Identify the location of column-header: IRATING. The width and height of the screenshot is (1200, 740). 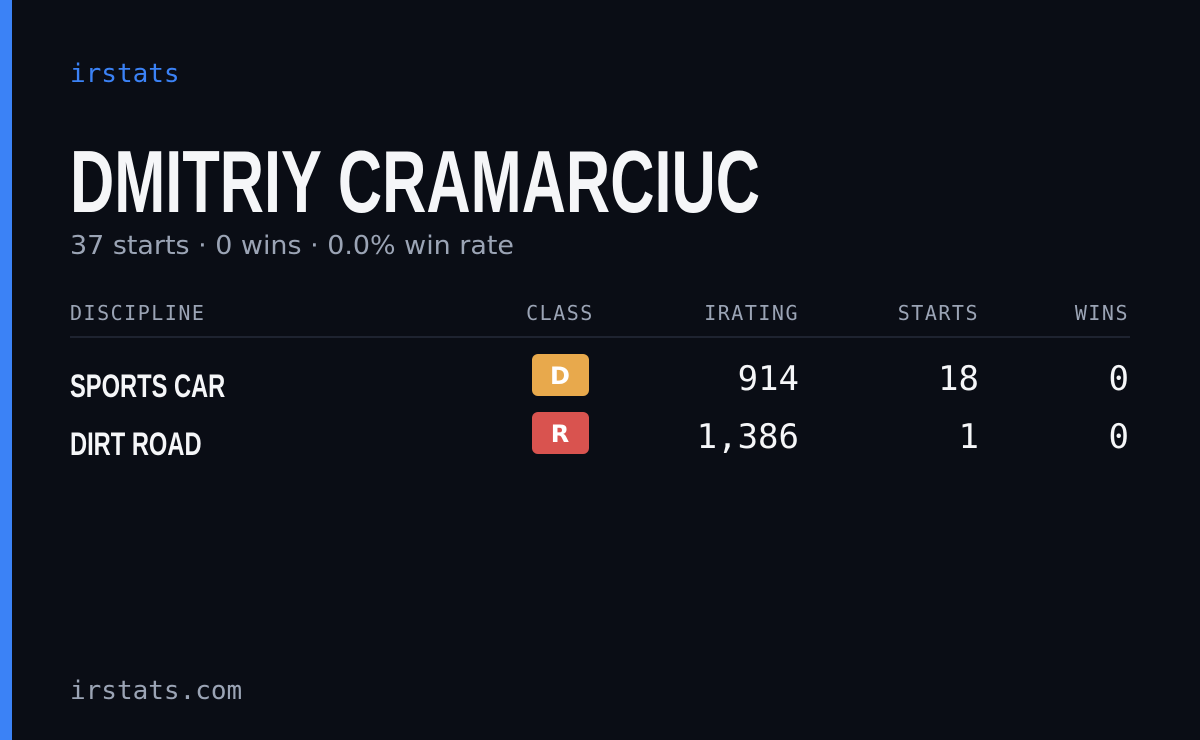
(751, 313).